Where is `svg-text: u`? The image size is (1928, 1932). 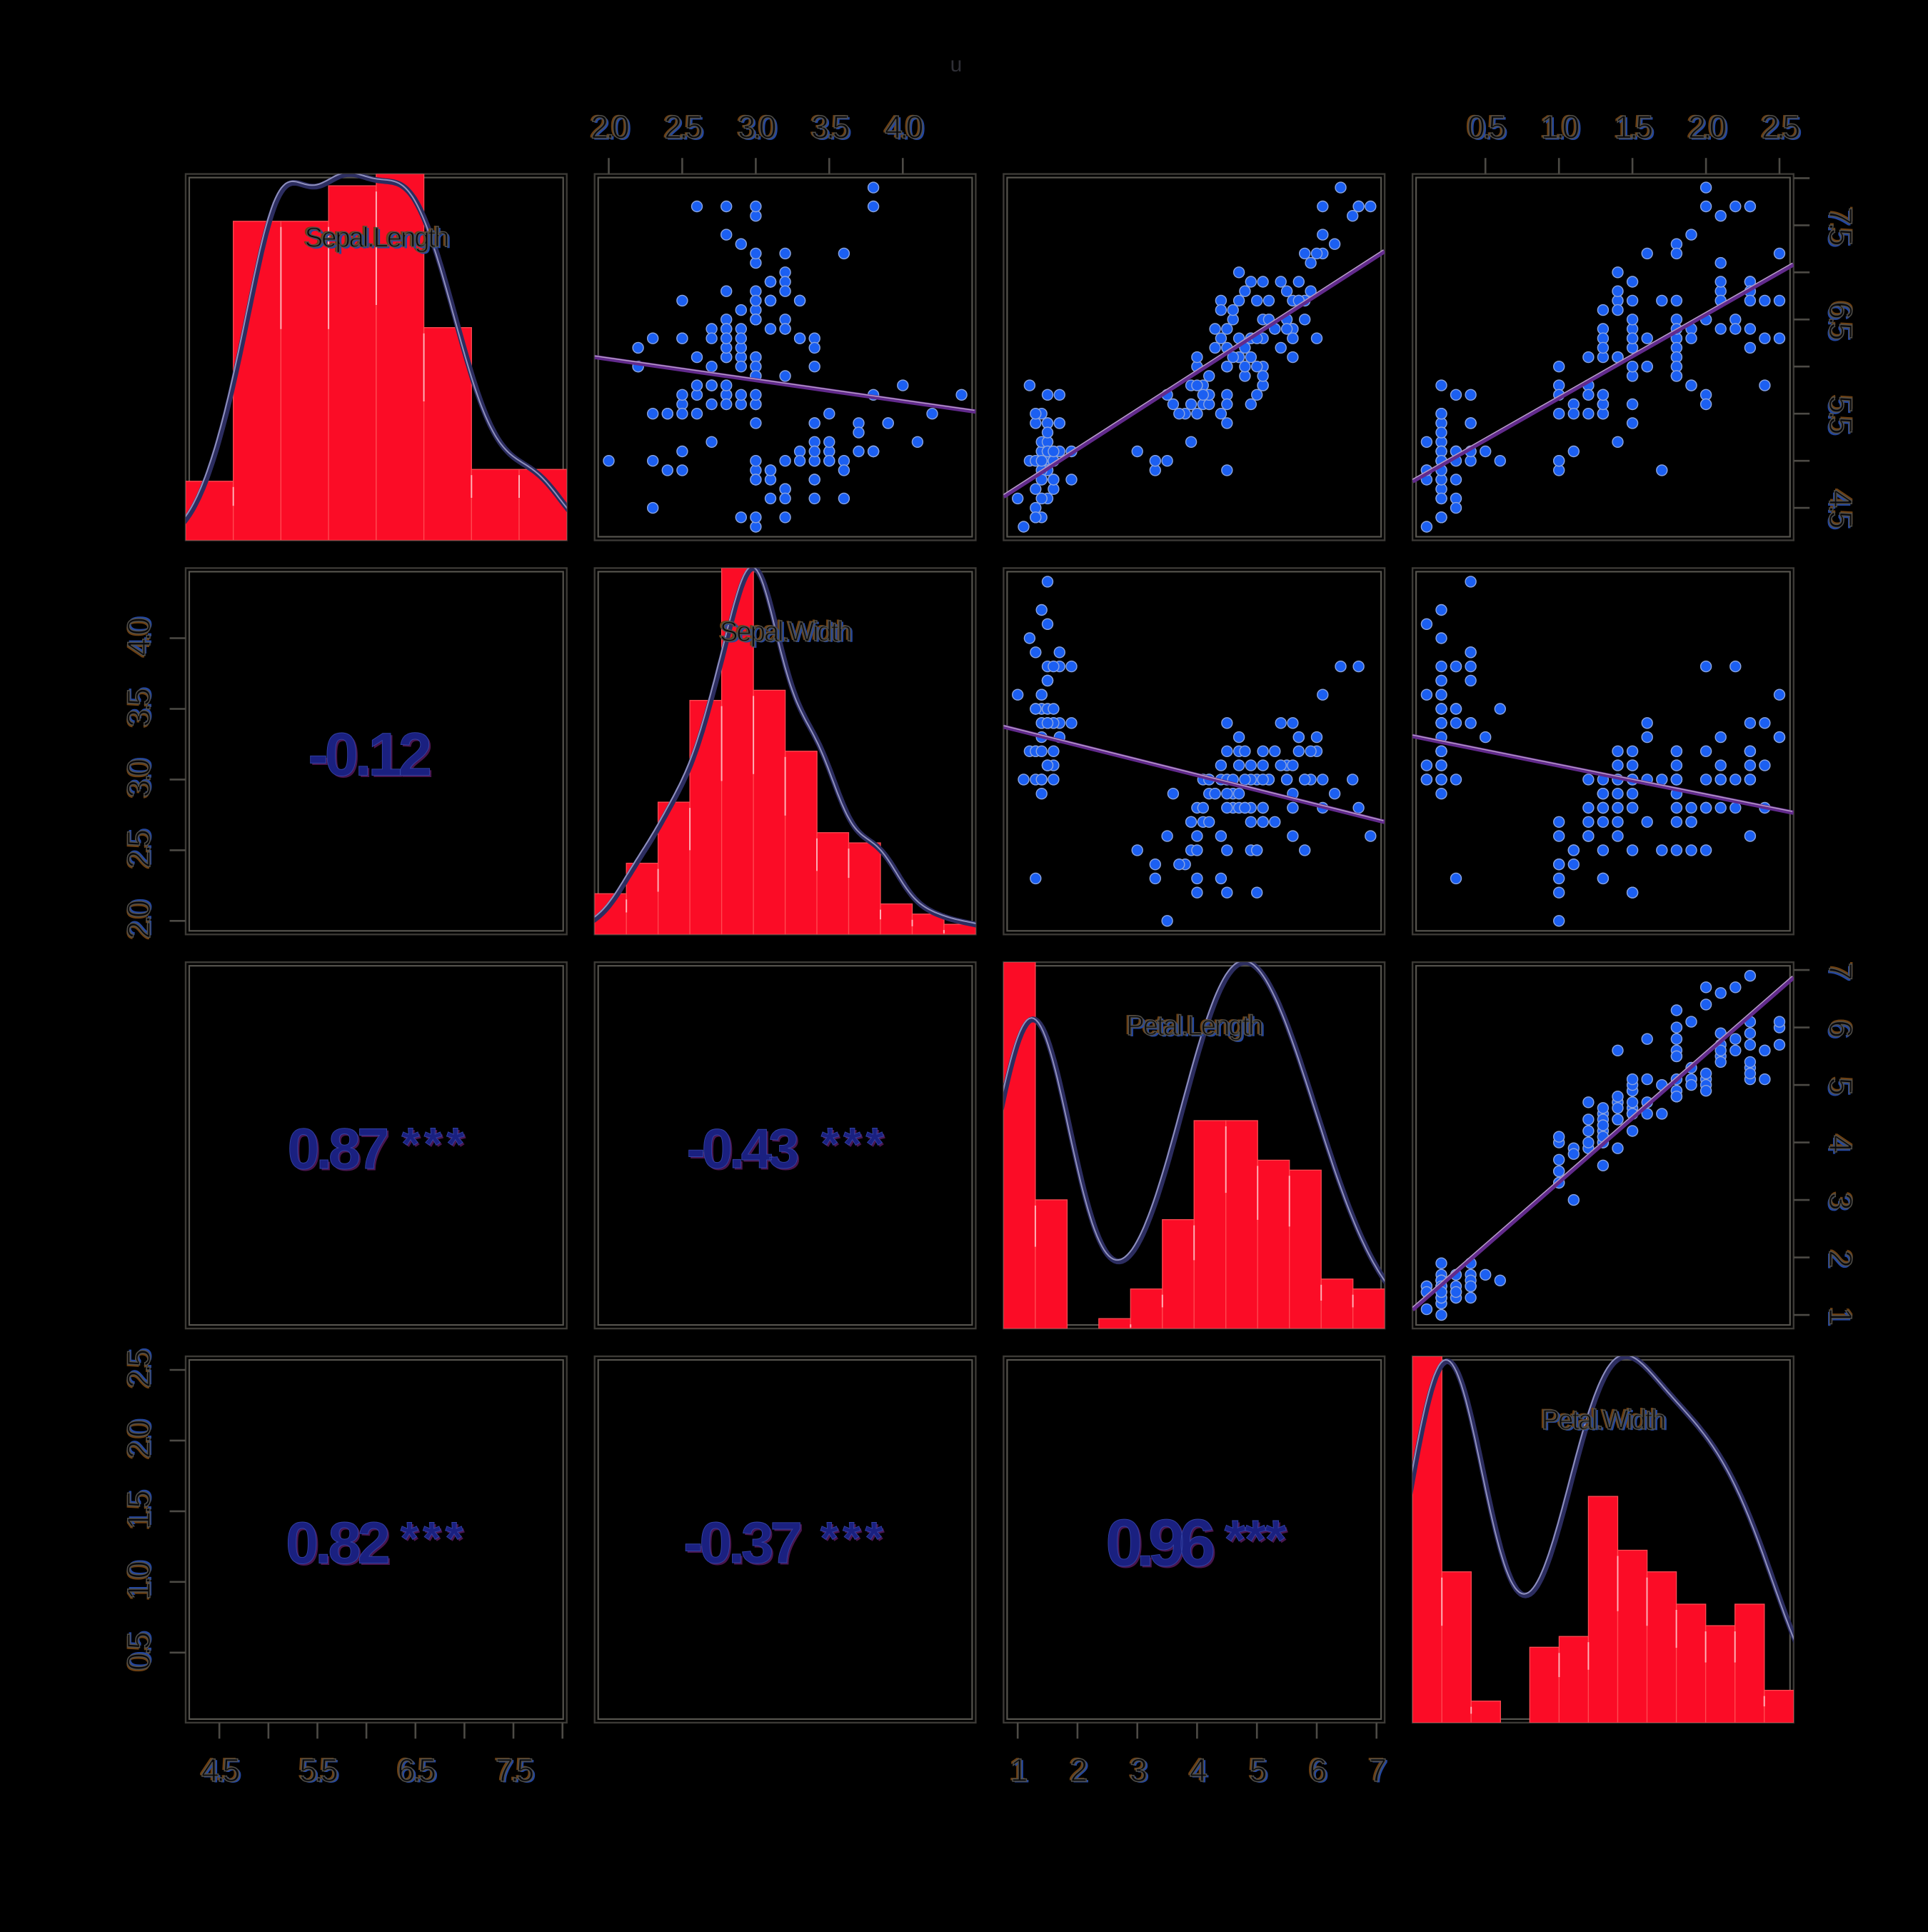 svg-text: u is located at coordinates (956, 64).